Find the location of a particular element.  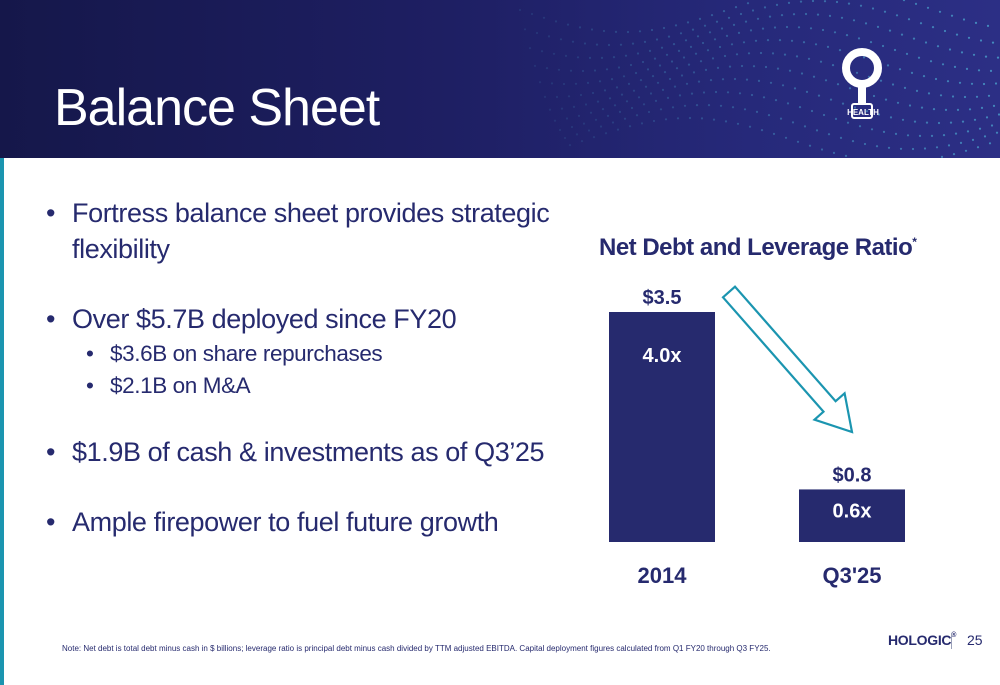

bar is located at coordinates (852, 515).